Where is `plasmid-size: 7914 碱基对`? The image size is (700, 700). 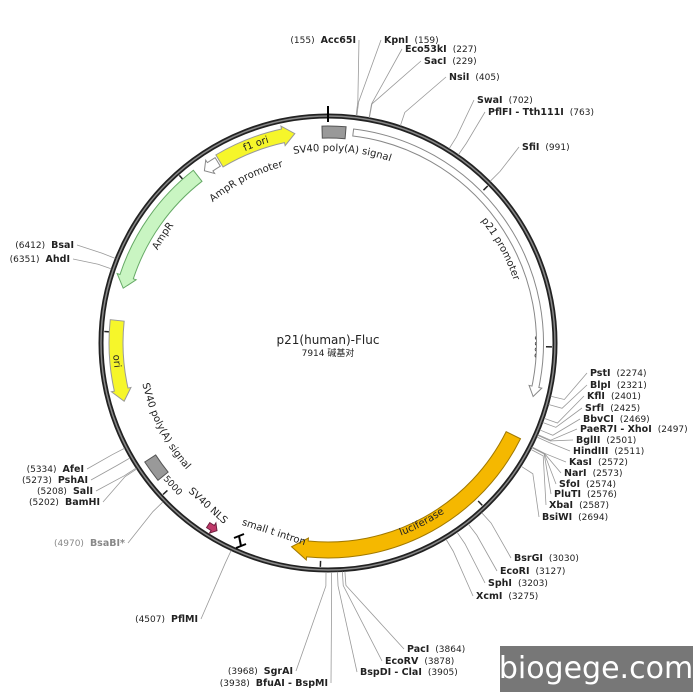 plasmid-size: 7914 碱基对 is located at coordinates (328, 353).